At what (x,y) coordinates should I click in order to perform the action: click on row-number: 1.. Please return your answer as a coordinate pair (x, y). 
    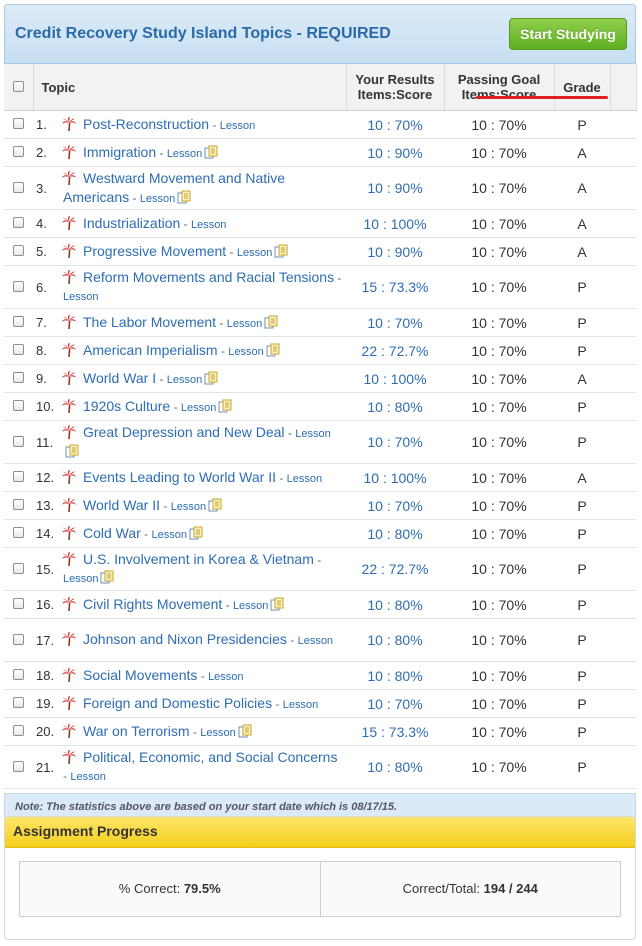
    Looking at the image, I should click on (48, 124).